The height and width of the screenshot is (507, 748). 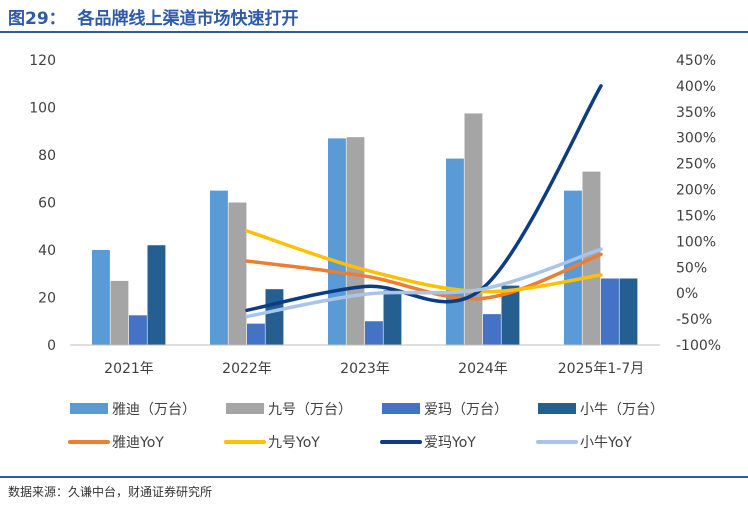 I want to click on legend-label: 爱玛（万台）, so click(x=466, y=410).